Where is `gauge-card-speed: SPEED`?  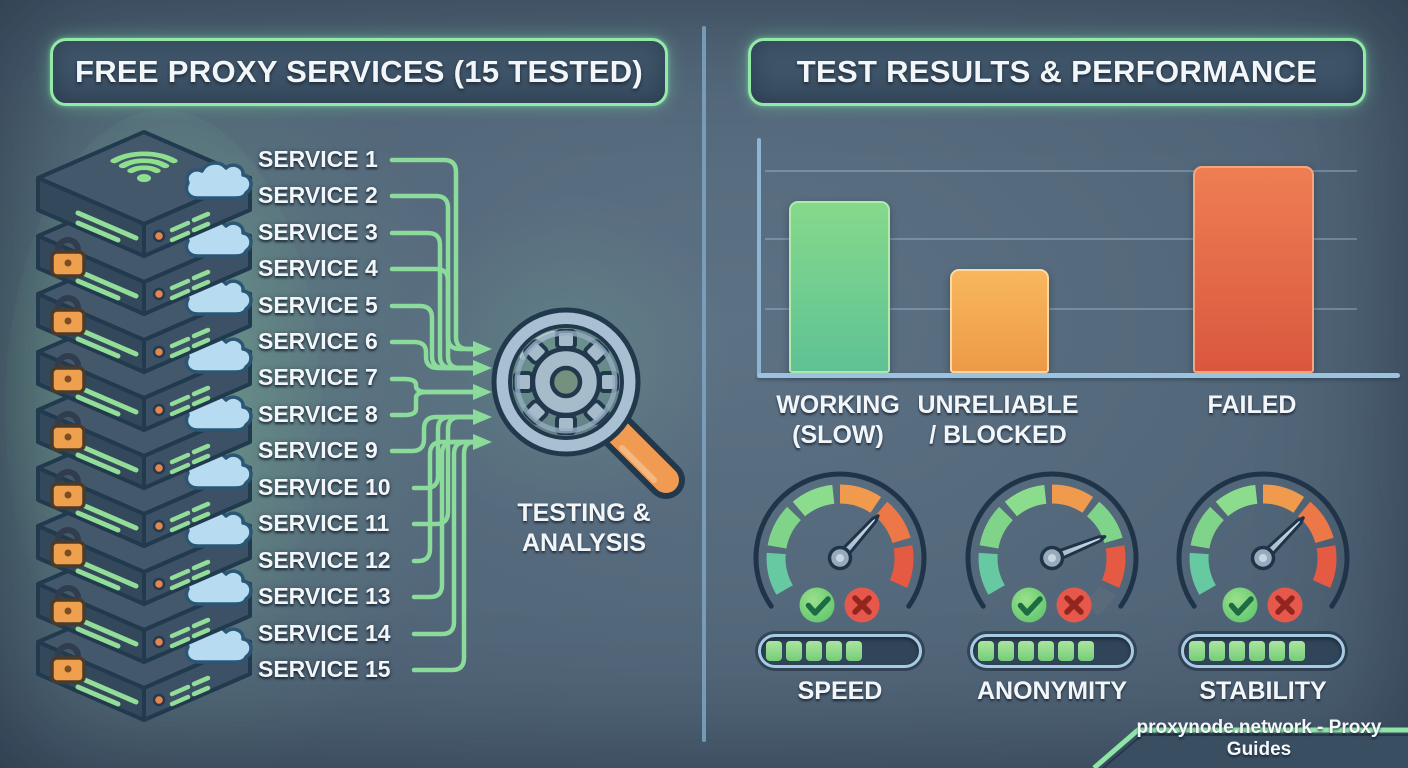
gauge-card-speed: SPEED is located at coordinates (840, 588).